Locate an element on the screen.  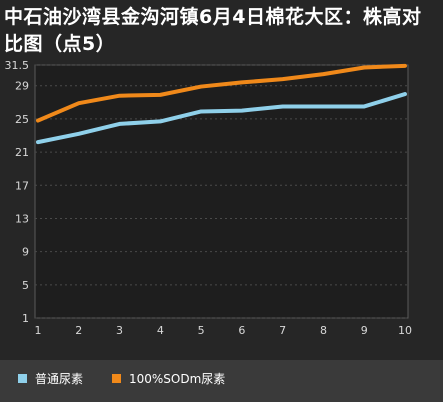
x-tick-label: 6 is located at coordinates (241, 330).